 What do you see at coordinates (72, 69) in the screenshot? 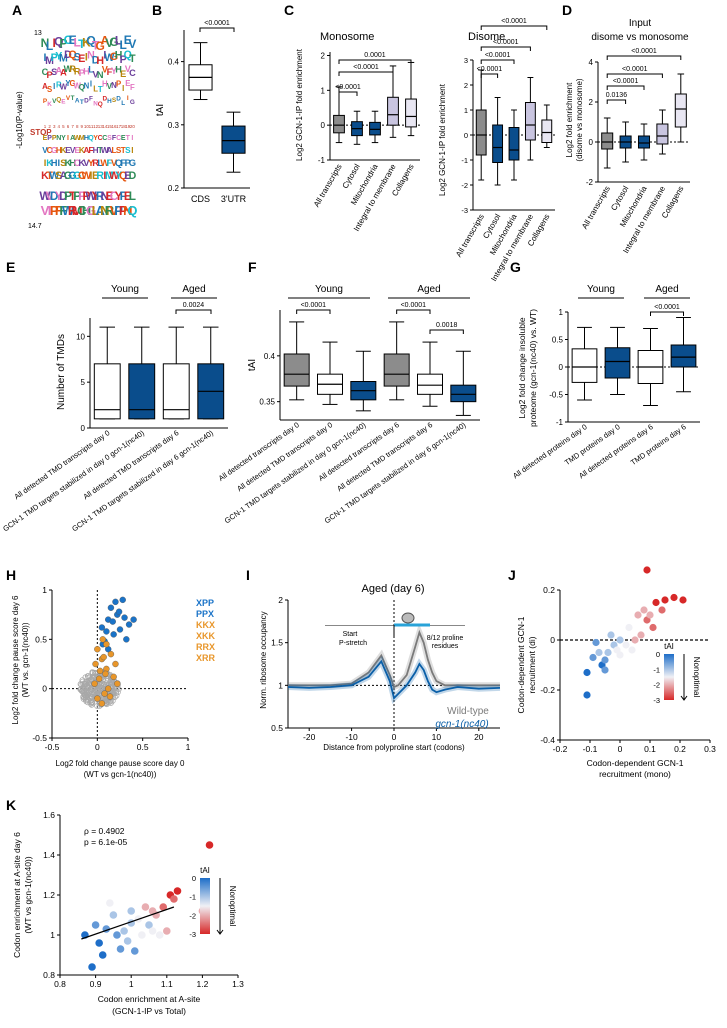
I see `logo-letter: R` at bounding box center [72, 69].